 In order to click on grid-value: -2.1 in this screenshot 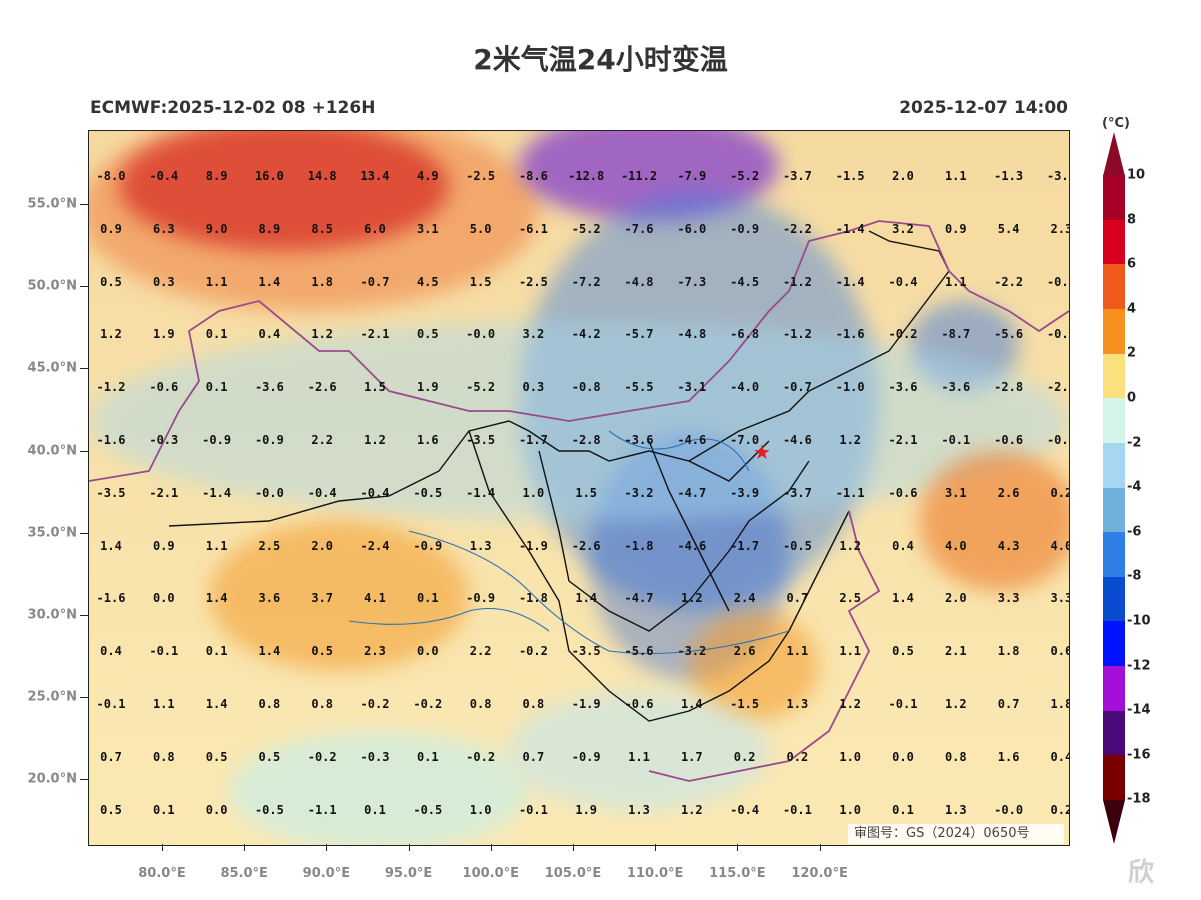, I will do `click(903, 440)`.